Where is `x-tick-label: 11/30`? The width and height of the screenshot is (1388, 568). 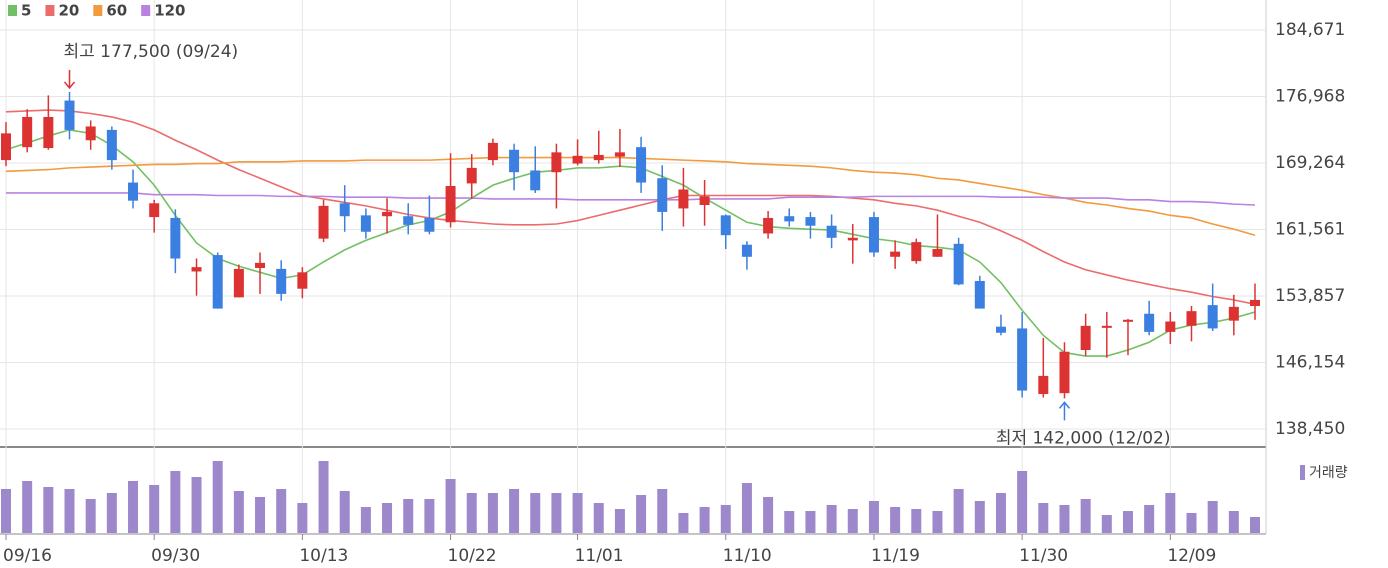 x-tick-label: 11/30 is located at coordinates (1043, 556).